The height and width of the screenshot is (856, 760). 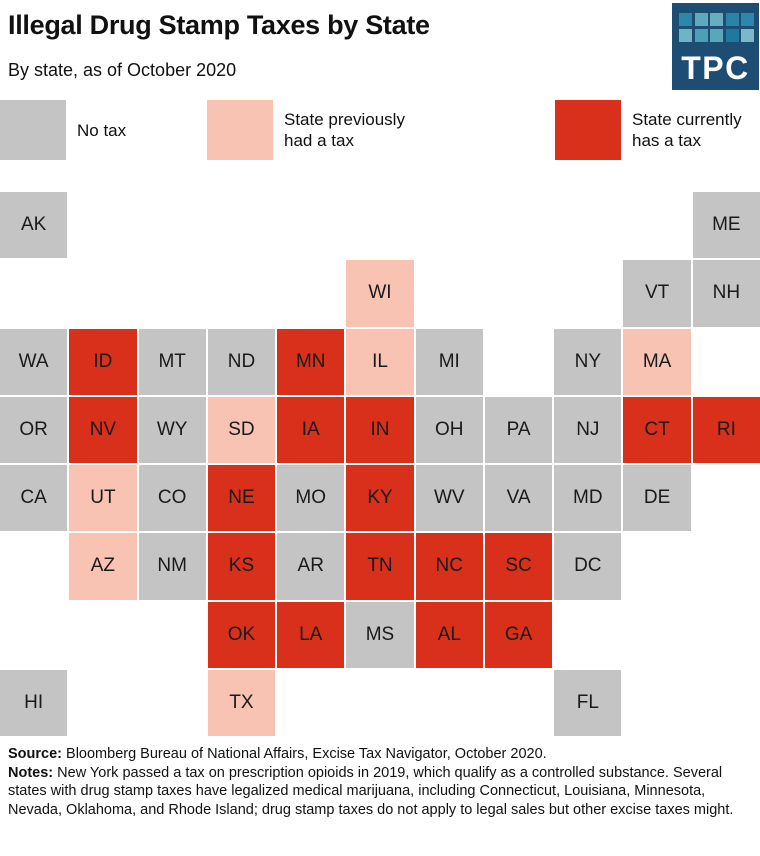 I want to click on state-tile-nd: ND, so click(x=241, y=361).